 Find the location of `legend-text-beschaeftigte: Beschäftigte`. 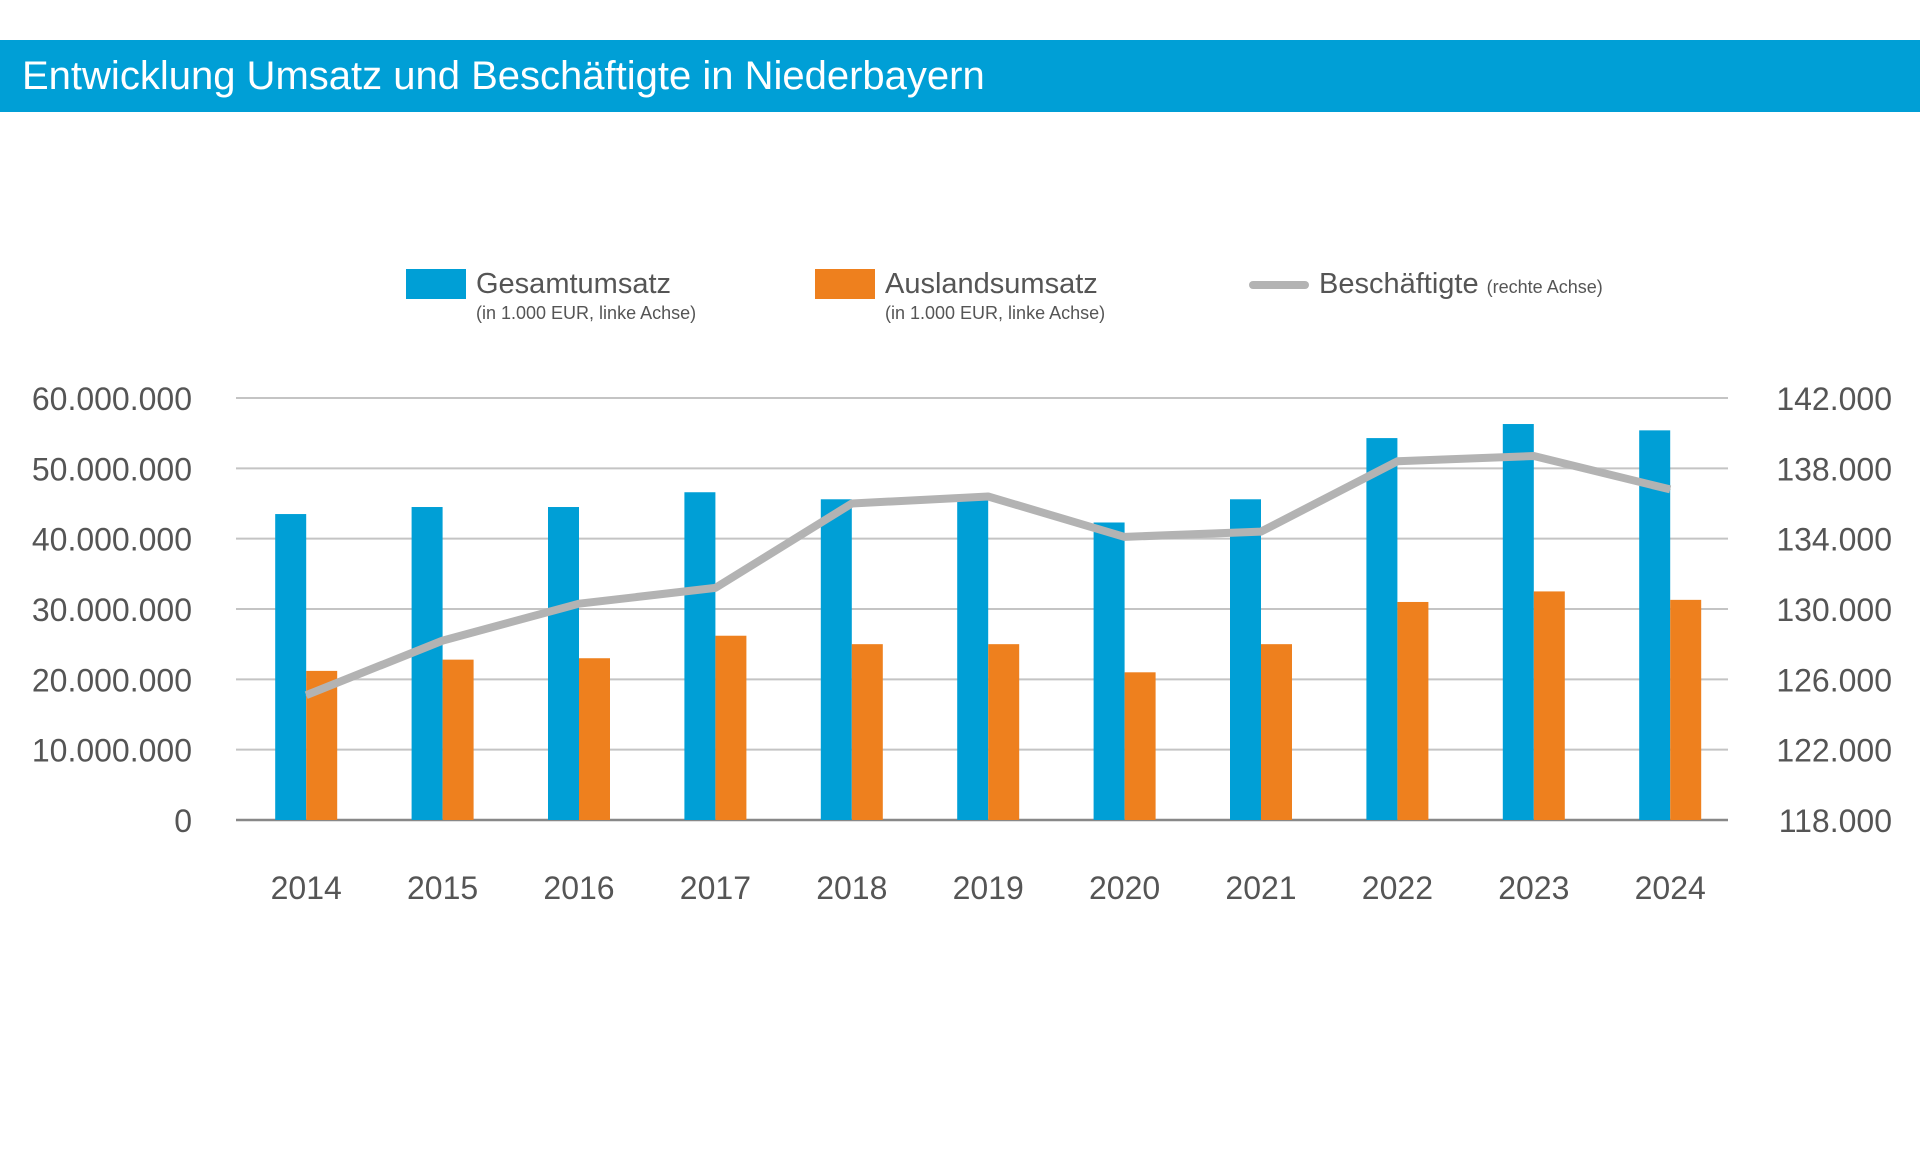

legend-text-beschaeftigte: Beschäftigte is located at coordinates (1399, 284).